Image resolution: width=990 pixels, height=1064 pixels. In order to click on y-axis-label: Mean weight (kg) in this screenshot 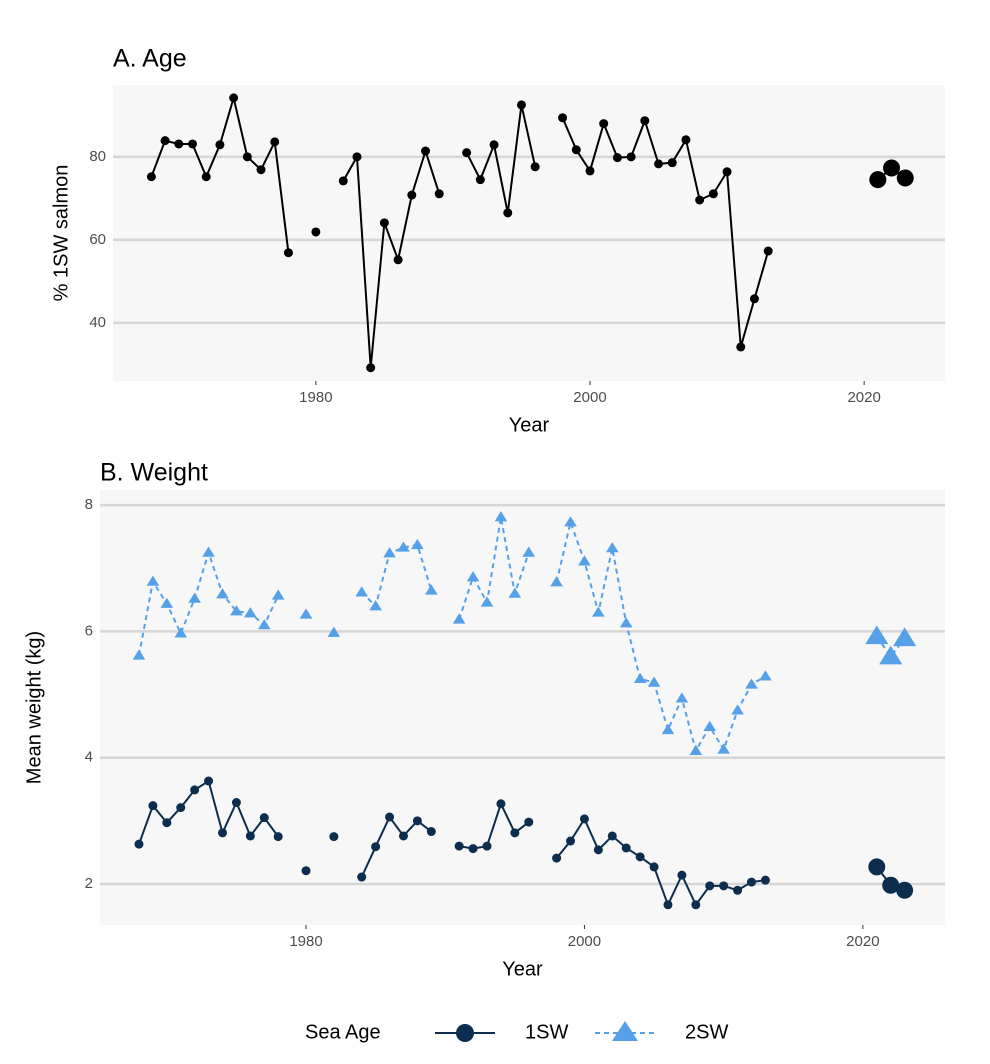, I will do `click(34, 707)`.